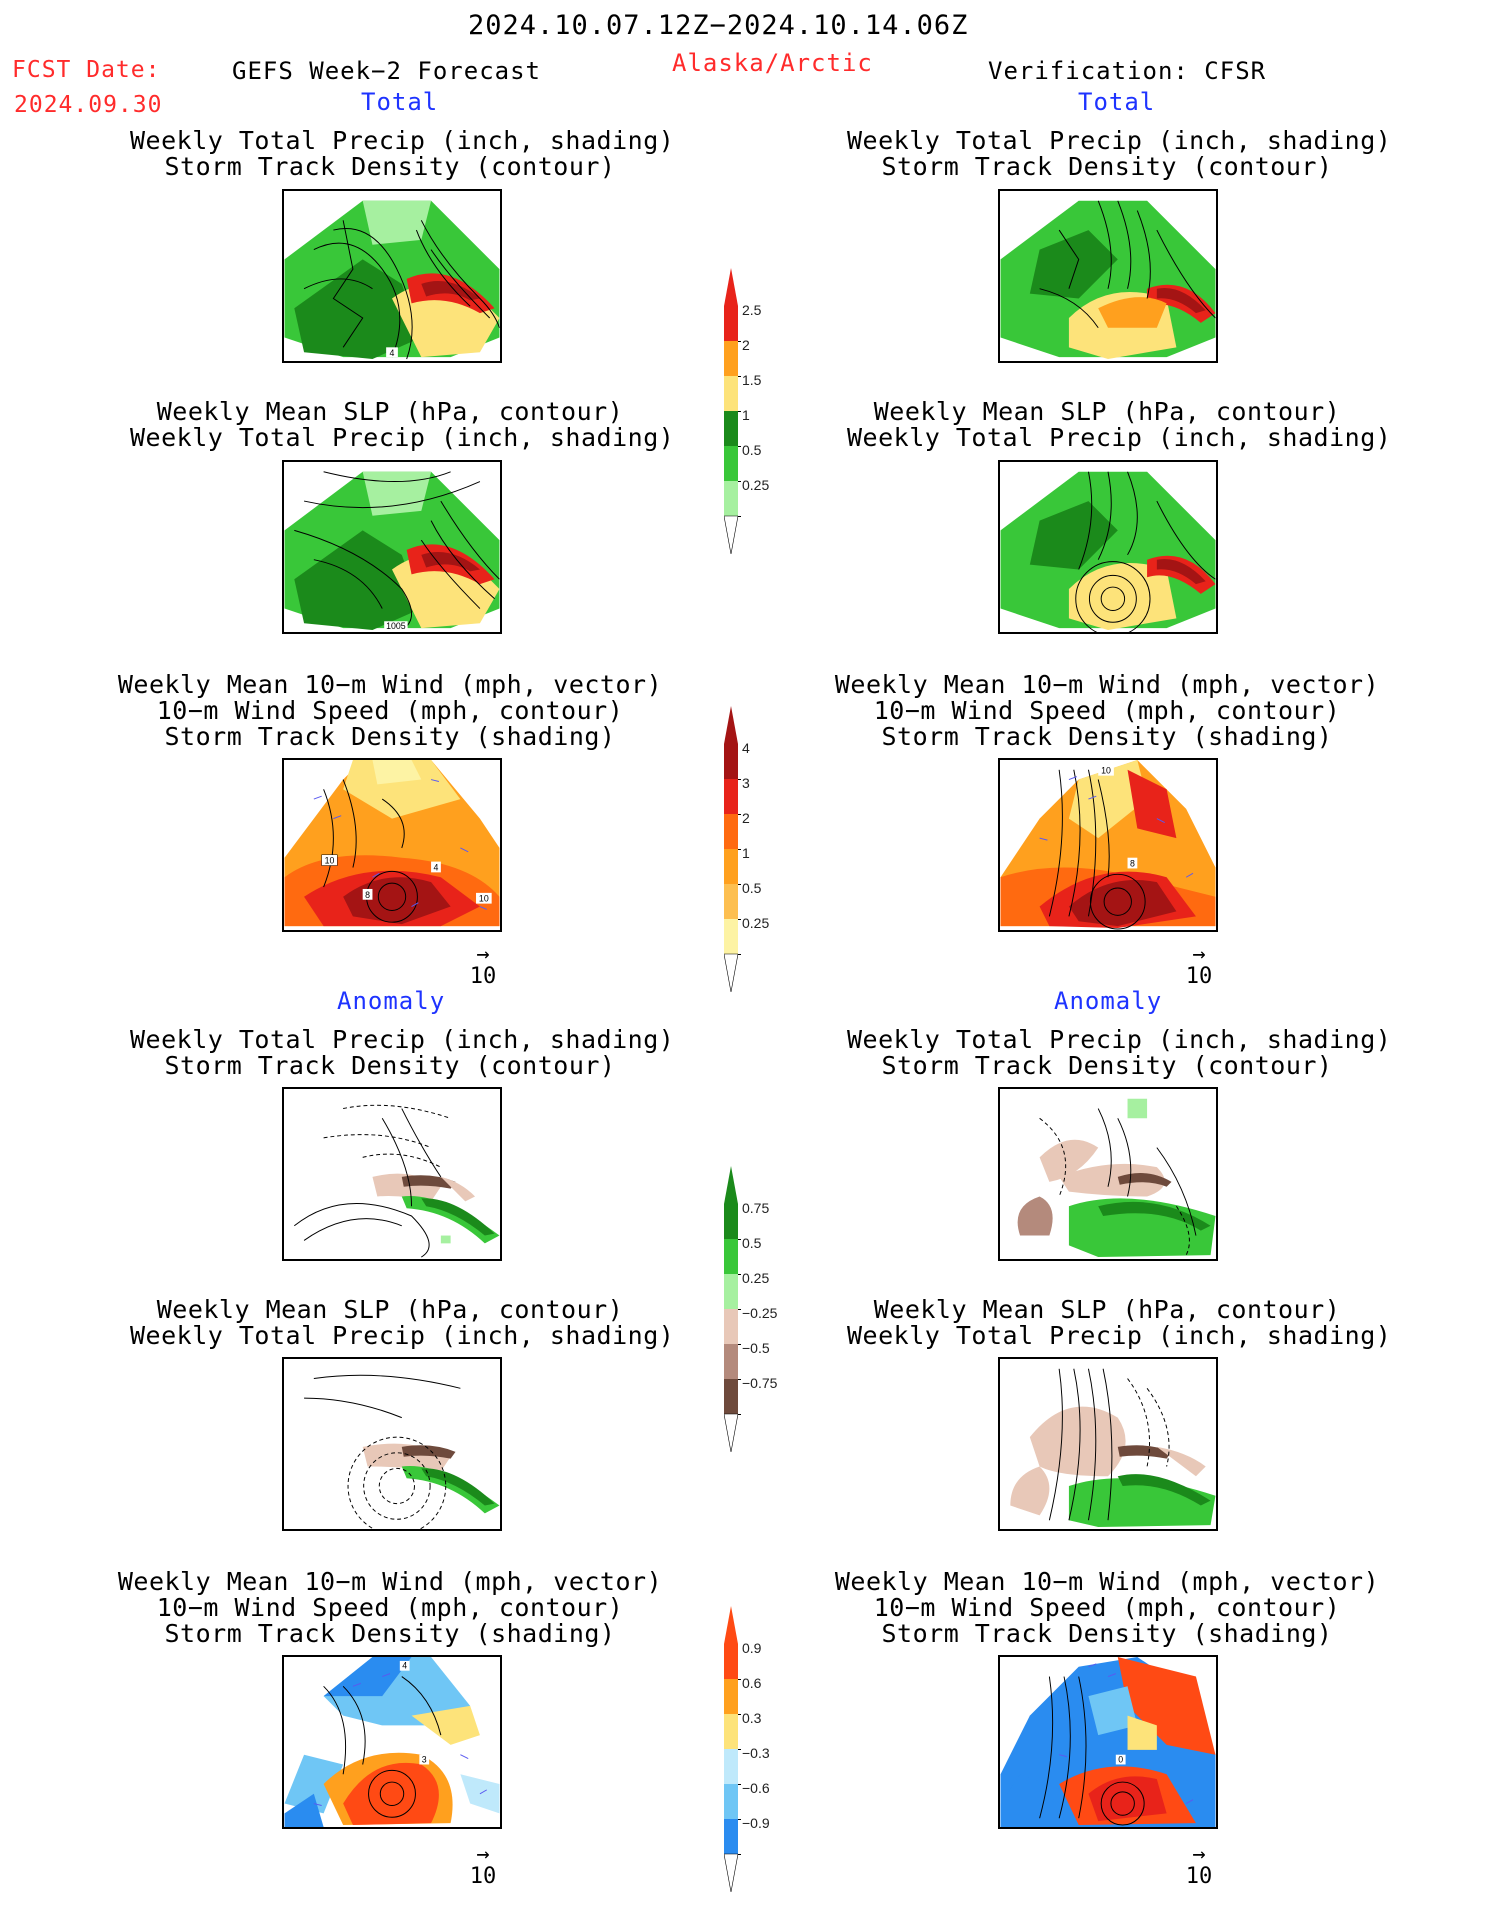 Image resolution: width=1487 pixels, height=1925 pixels. What do you see at coordinates (752, 1718) in the screenshot?
I see `colorbar-label: 0.3` at bounding box center [752, 1718].